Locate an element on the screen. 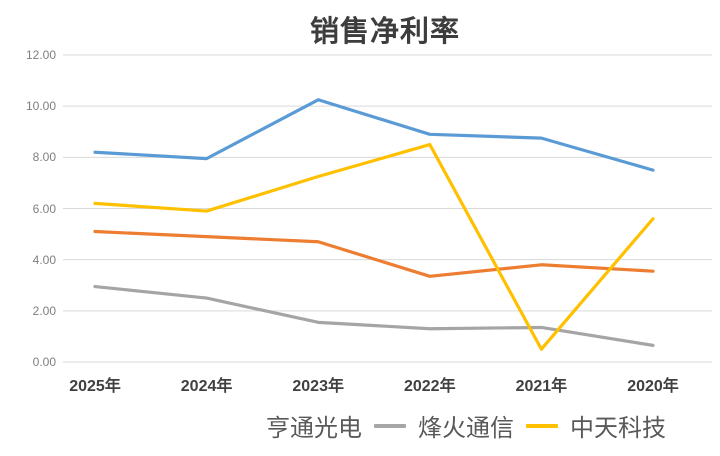 This screenshot has width=720, height=456. legend-label: 亨通光电 is located at coordinates (314, 429).